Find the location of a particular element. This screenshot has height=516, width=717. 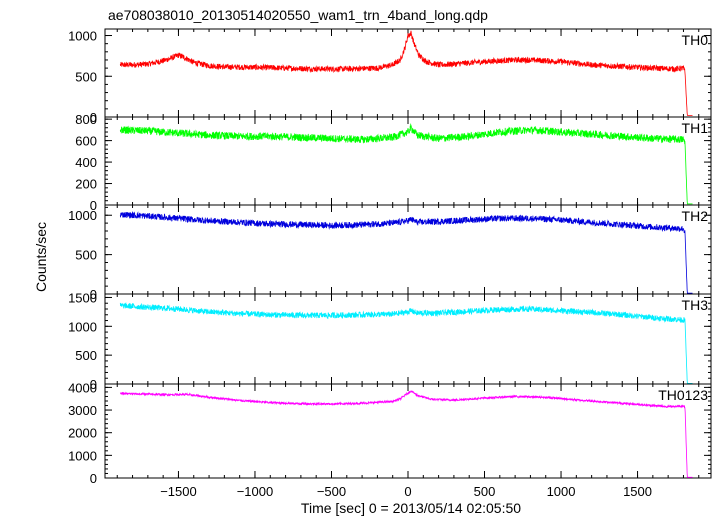

series-line-th0 is located at coordinates (406, 73).